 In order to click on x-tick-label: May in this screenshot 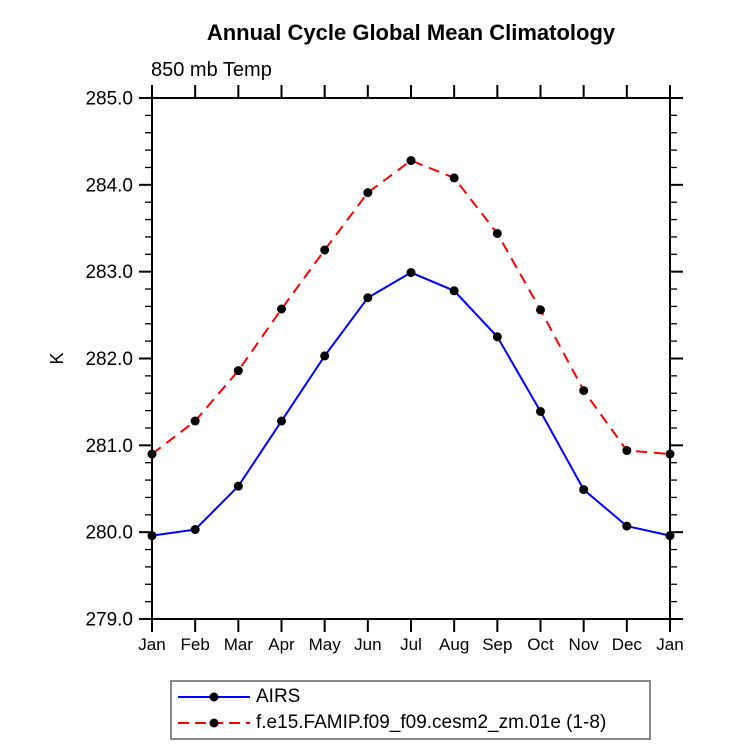, I will do `click(325, 644)`.